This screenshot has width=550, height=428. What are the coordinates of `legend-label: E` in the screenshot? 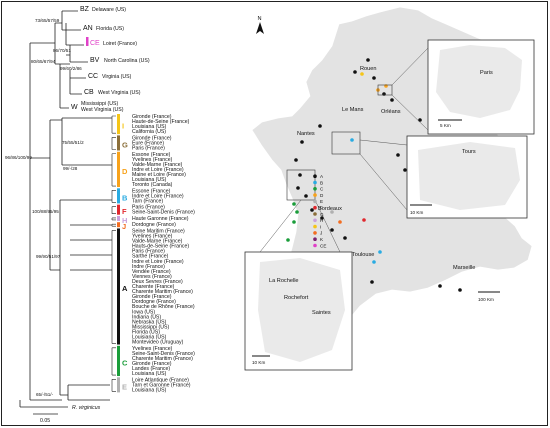 It's located at (321, 201).